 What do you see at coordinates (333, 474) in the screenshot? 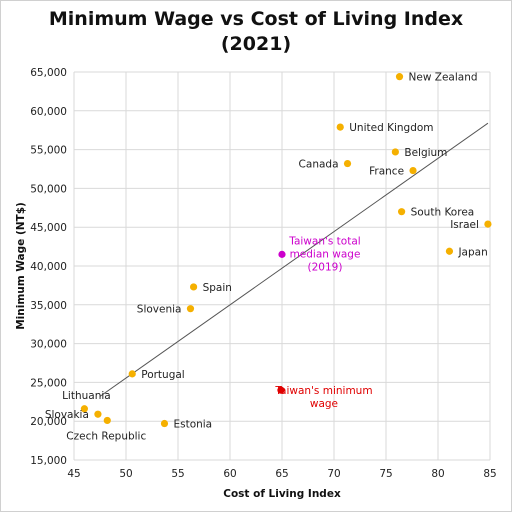
I see `x-tick-label: 70` at bounding box center [333, 474].